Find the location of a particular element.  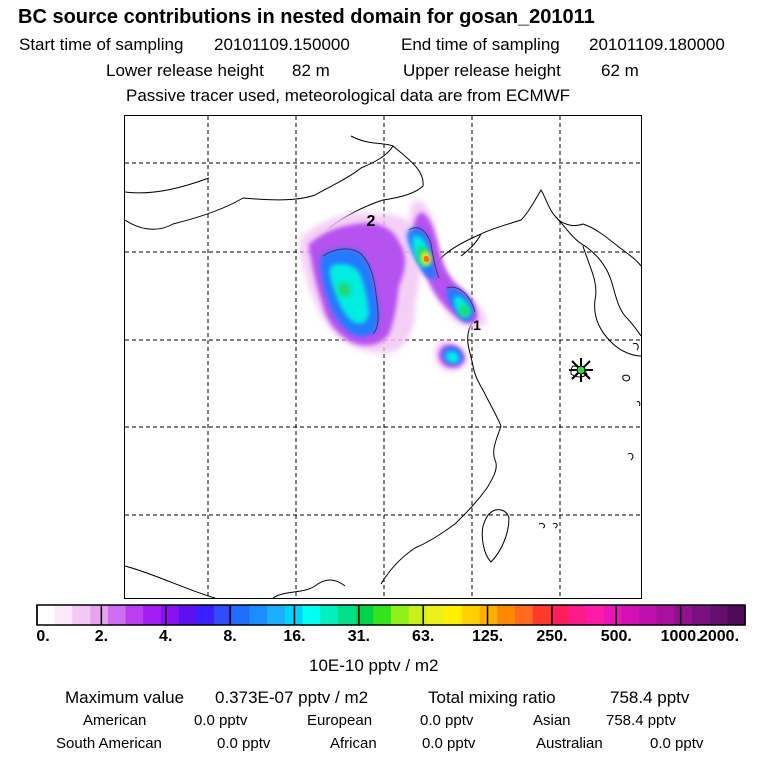

total-mixing-value: 758.4 pptv is located at coordinates (650, 697).